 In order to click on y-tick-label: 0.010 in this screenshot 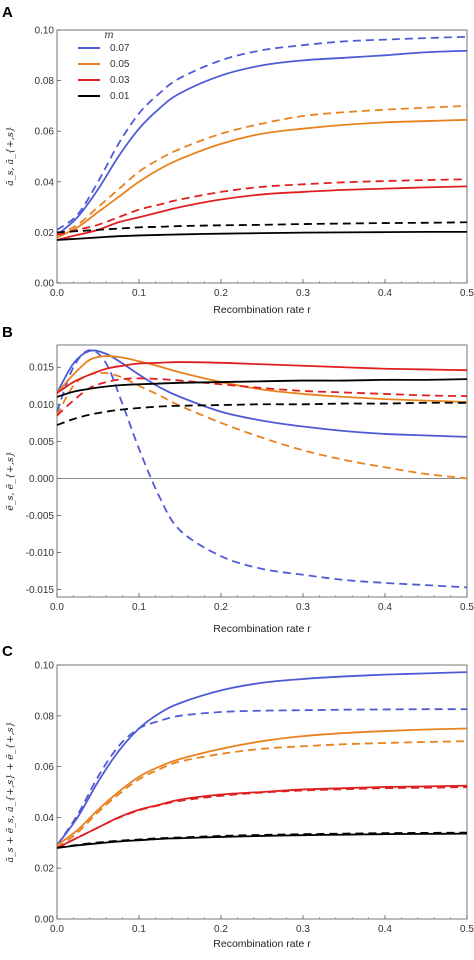, I will do `click(41, 405)`.